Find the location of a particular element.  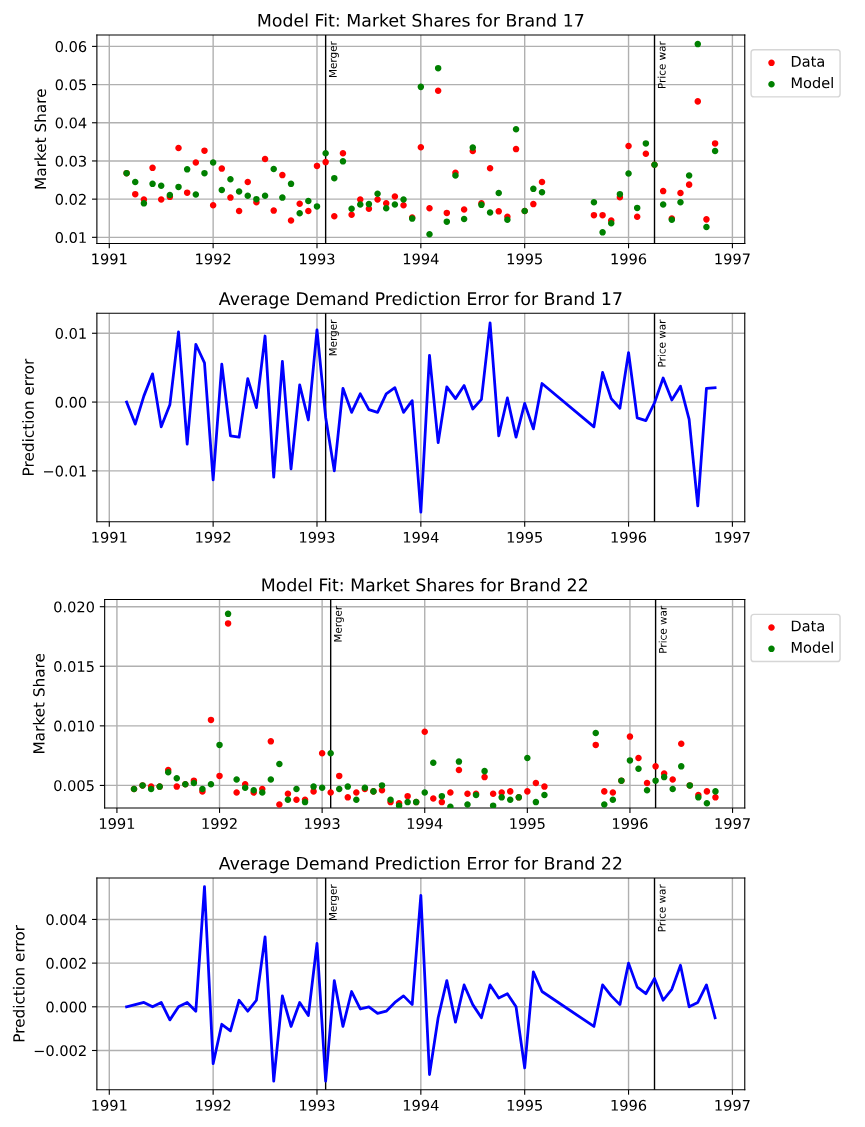

y-tick-label: 0.010 is located at coordinates (74, 726).